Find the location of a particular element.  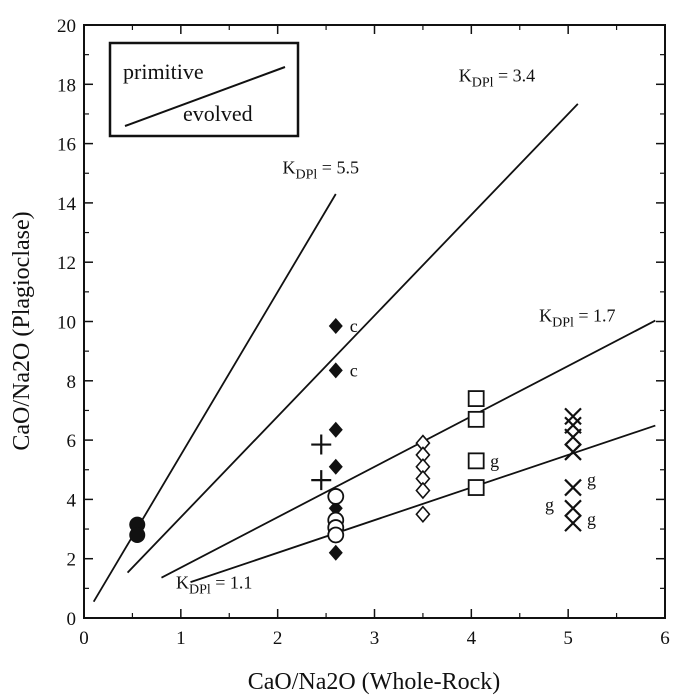

x-tick-label: 5 is located at coordinates (568, 638).